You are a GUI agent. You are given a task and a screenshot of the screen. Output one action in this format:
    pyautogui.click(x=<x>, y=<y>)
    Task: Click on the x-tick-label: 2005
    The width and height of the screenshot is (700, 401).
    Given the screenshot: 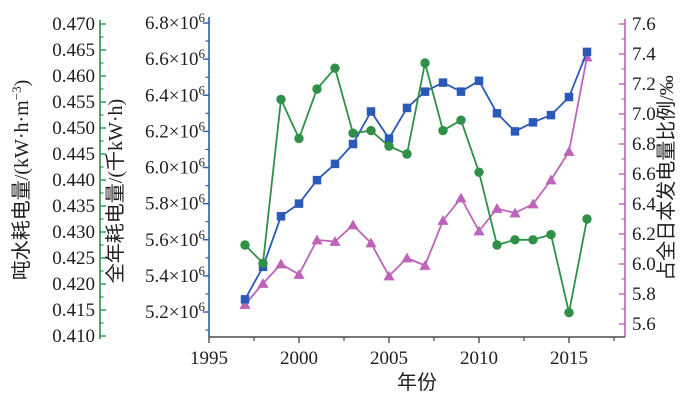 What is the action you would take?
    pyautogui.click(x=389, y=358)
    